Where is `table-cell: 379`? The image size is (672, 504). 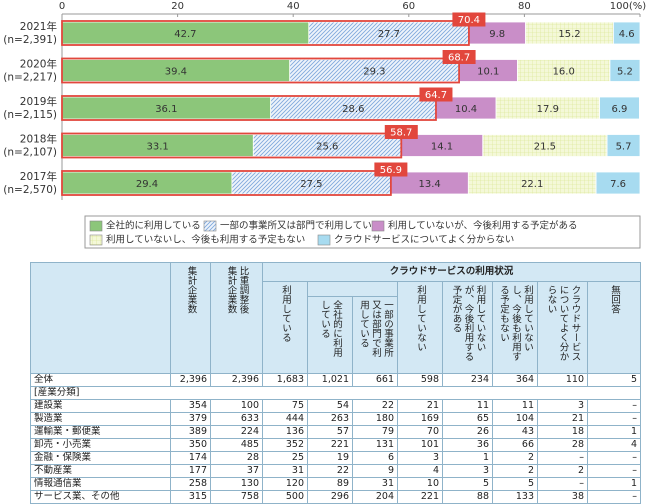
table-cell: 379 is located at coordinates (190, 419).